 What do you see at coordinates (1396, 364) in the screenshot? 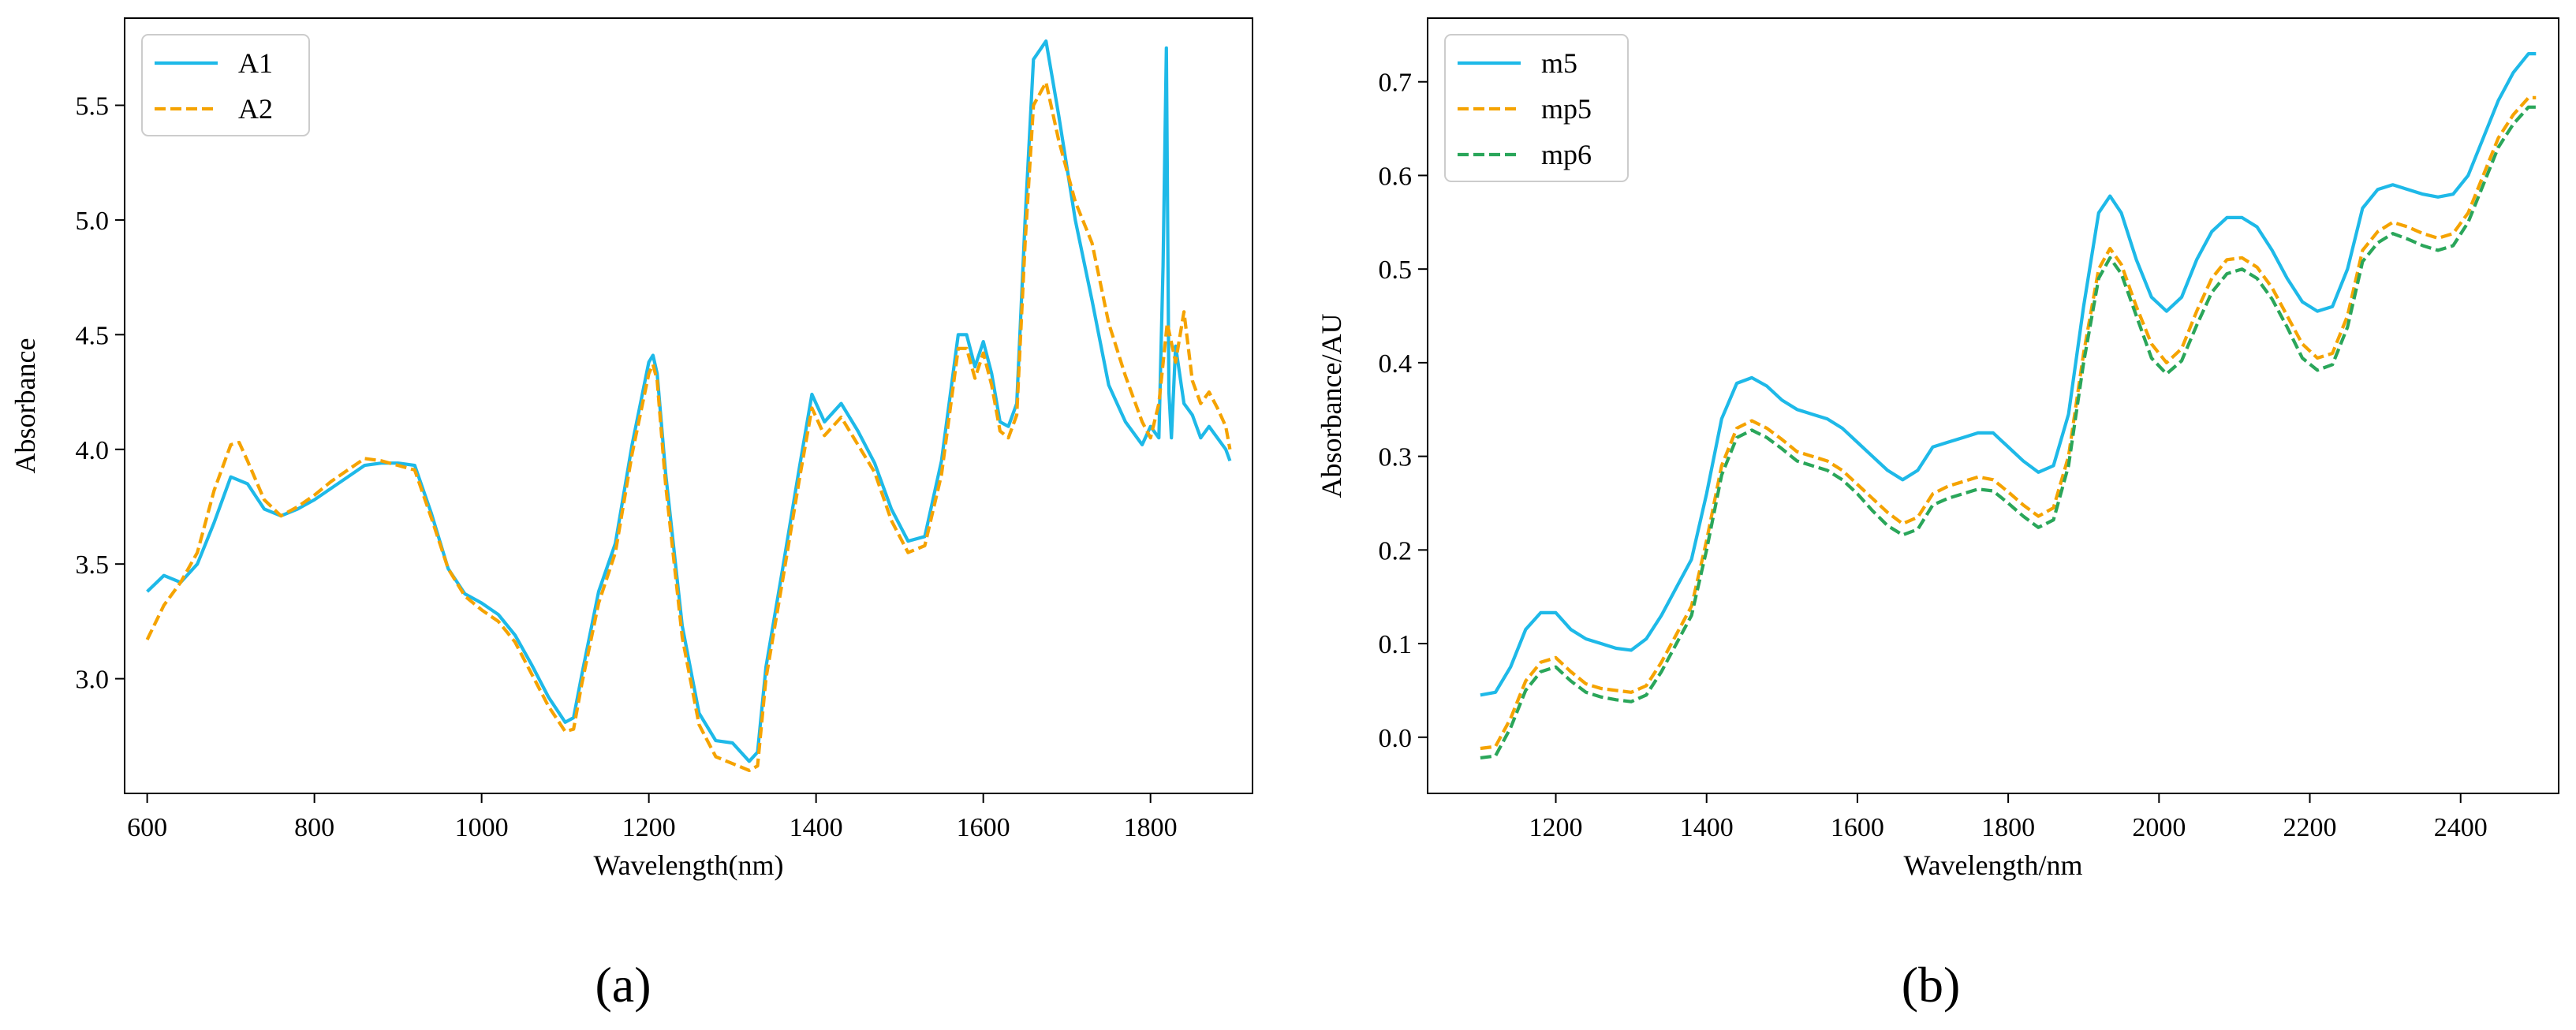
I see `y-tick-label: 0.4` at bounding box center [1396, 364].